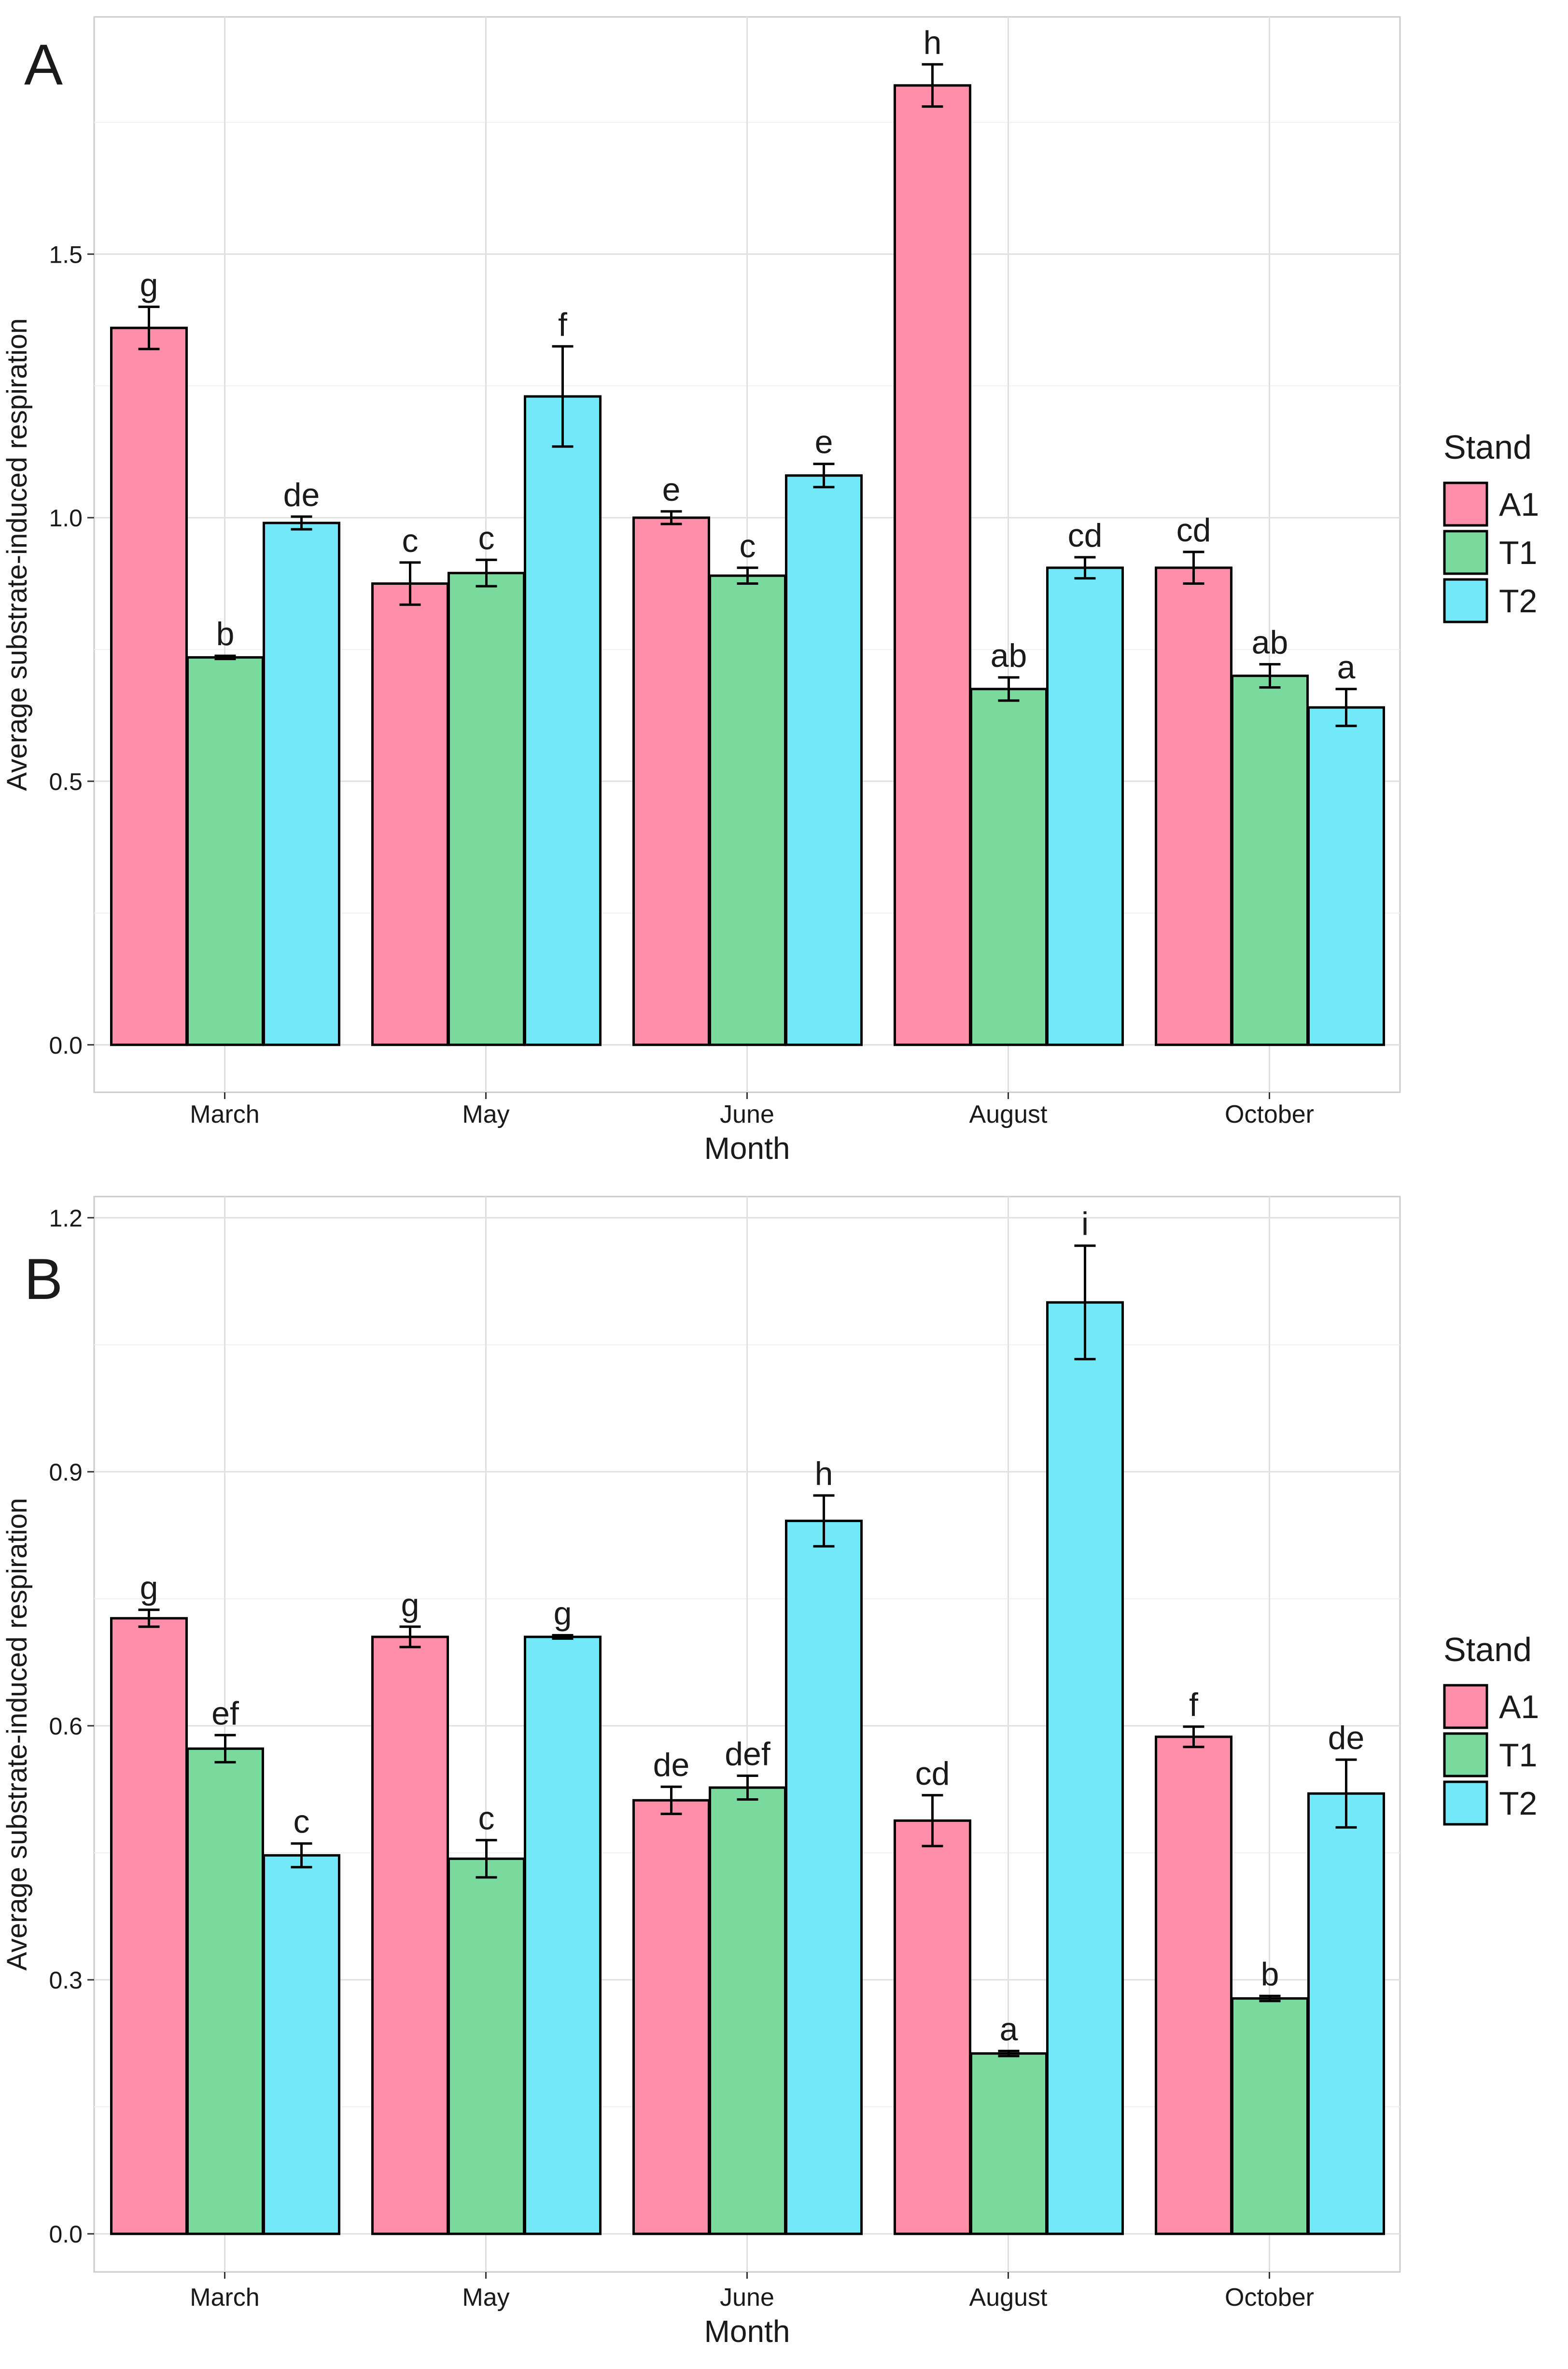 This screenshot has height=2369, width=1568. Describe the element at coordinates (1193, 1705) in the screenshot. I see `significance-letter: f` at that location.